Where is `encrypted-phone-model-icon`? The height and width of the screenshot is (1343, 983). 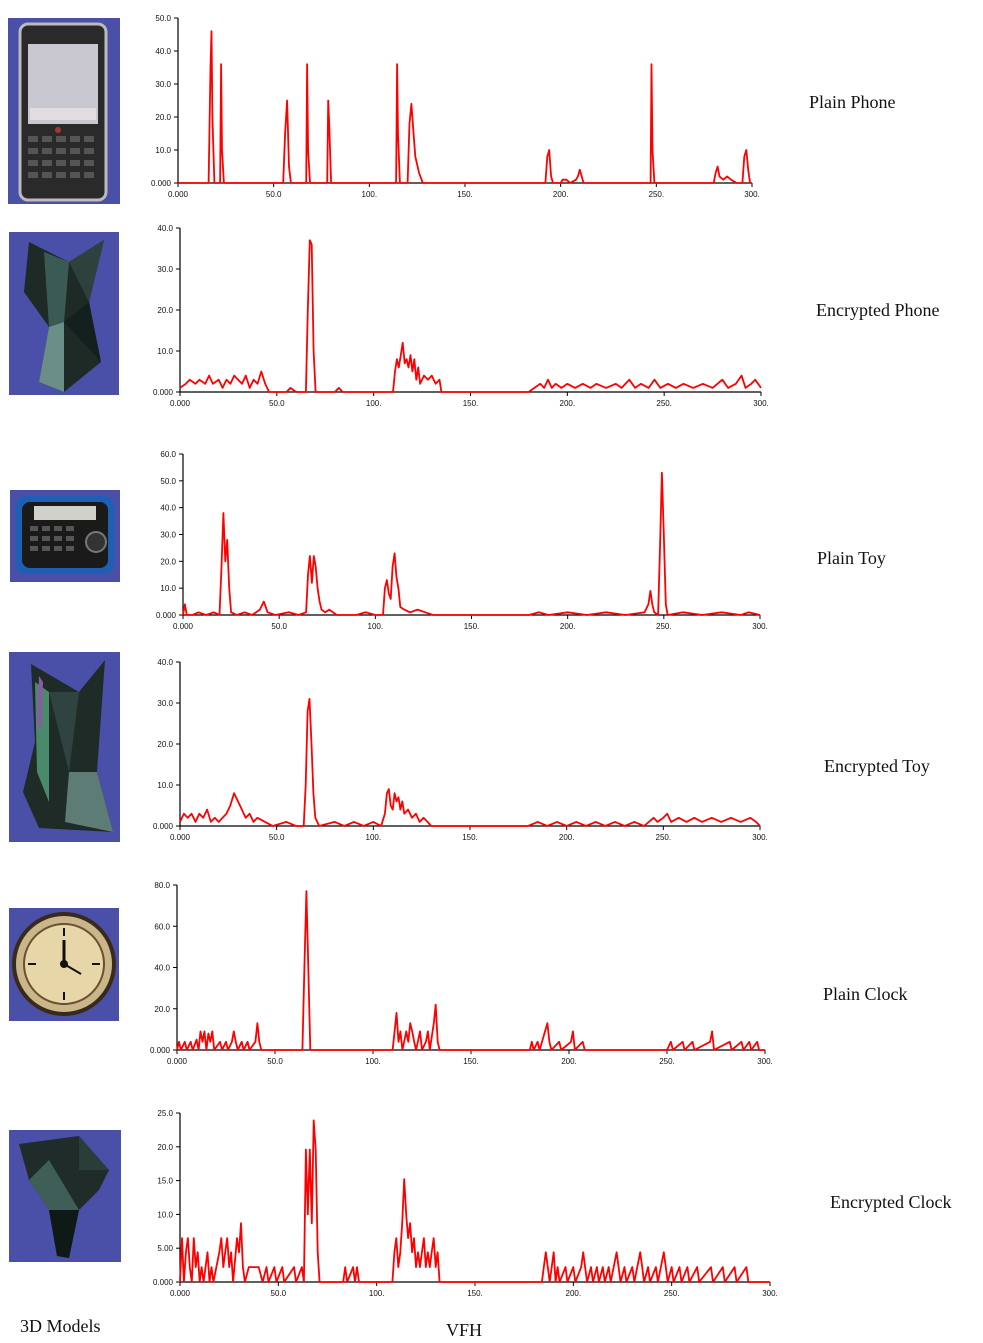 encrypted-phone-model-icon is located at coordinates (64, 313).